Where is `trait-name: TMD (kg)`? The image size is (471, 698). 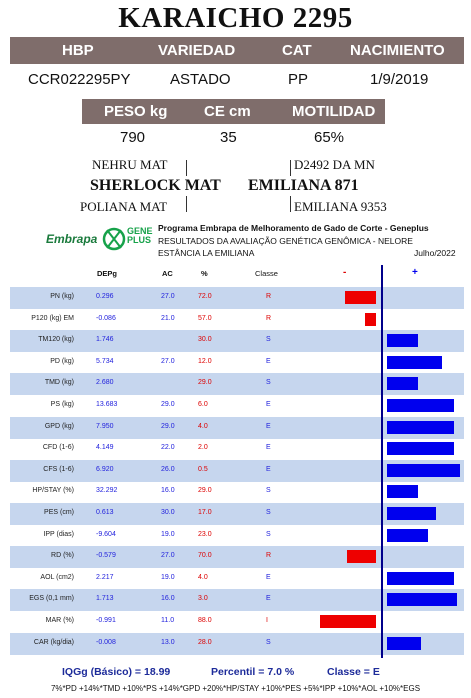
trait-name: TMD (kg) is located at coordinates (59, 383).